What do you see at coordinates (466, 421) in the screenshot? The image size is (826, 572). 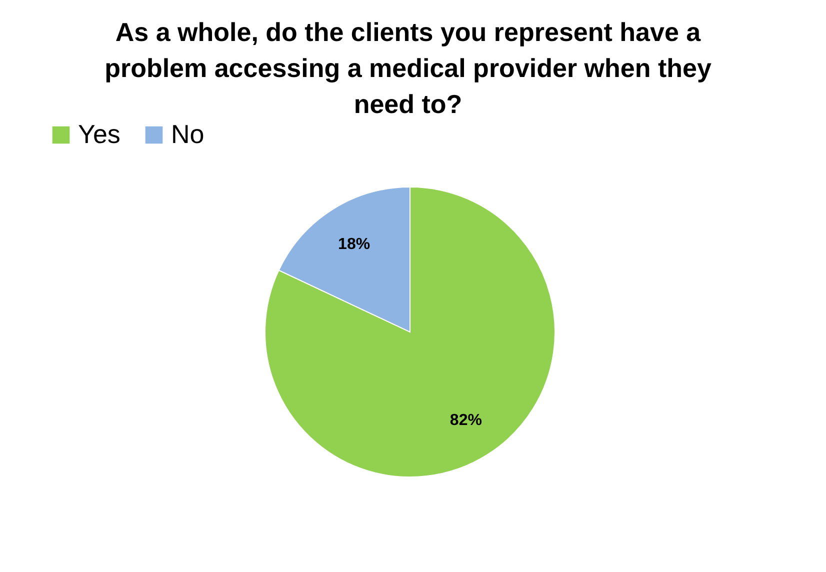 I see `data-label: 82%` at bounding box center [466, 421].